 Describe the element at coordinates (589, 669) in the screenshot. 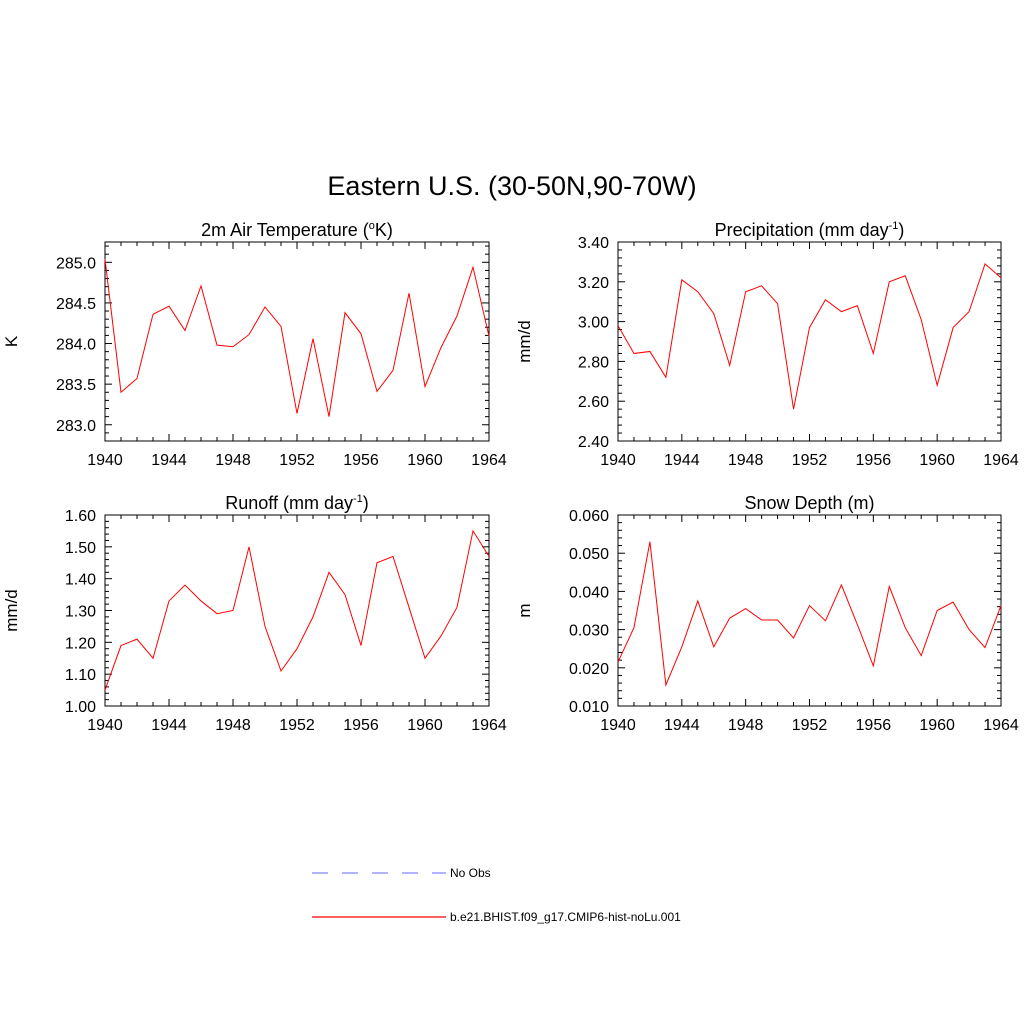

I see `y-tick-label: 0.020` at that location.